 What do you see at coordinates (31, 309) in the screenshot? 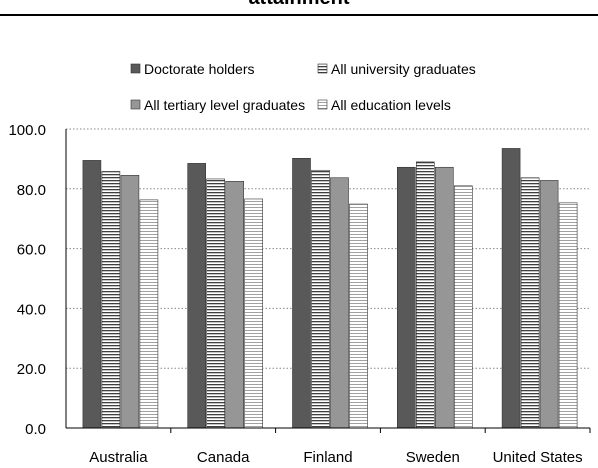
I see `y-tick-label: 40.0` at bounding box center [31, 309].